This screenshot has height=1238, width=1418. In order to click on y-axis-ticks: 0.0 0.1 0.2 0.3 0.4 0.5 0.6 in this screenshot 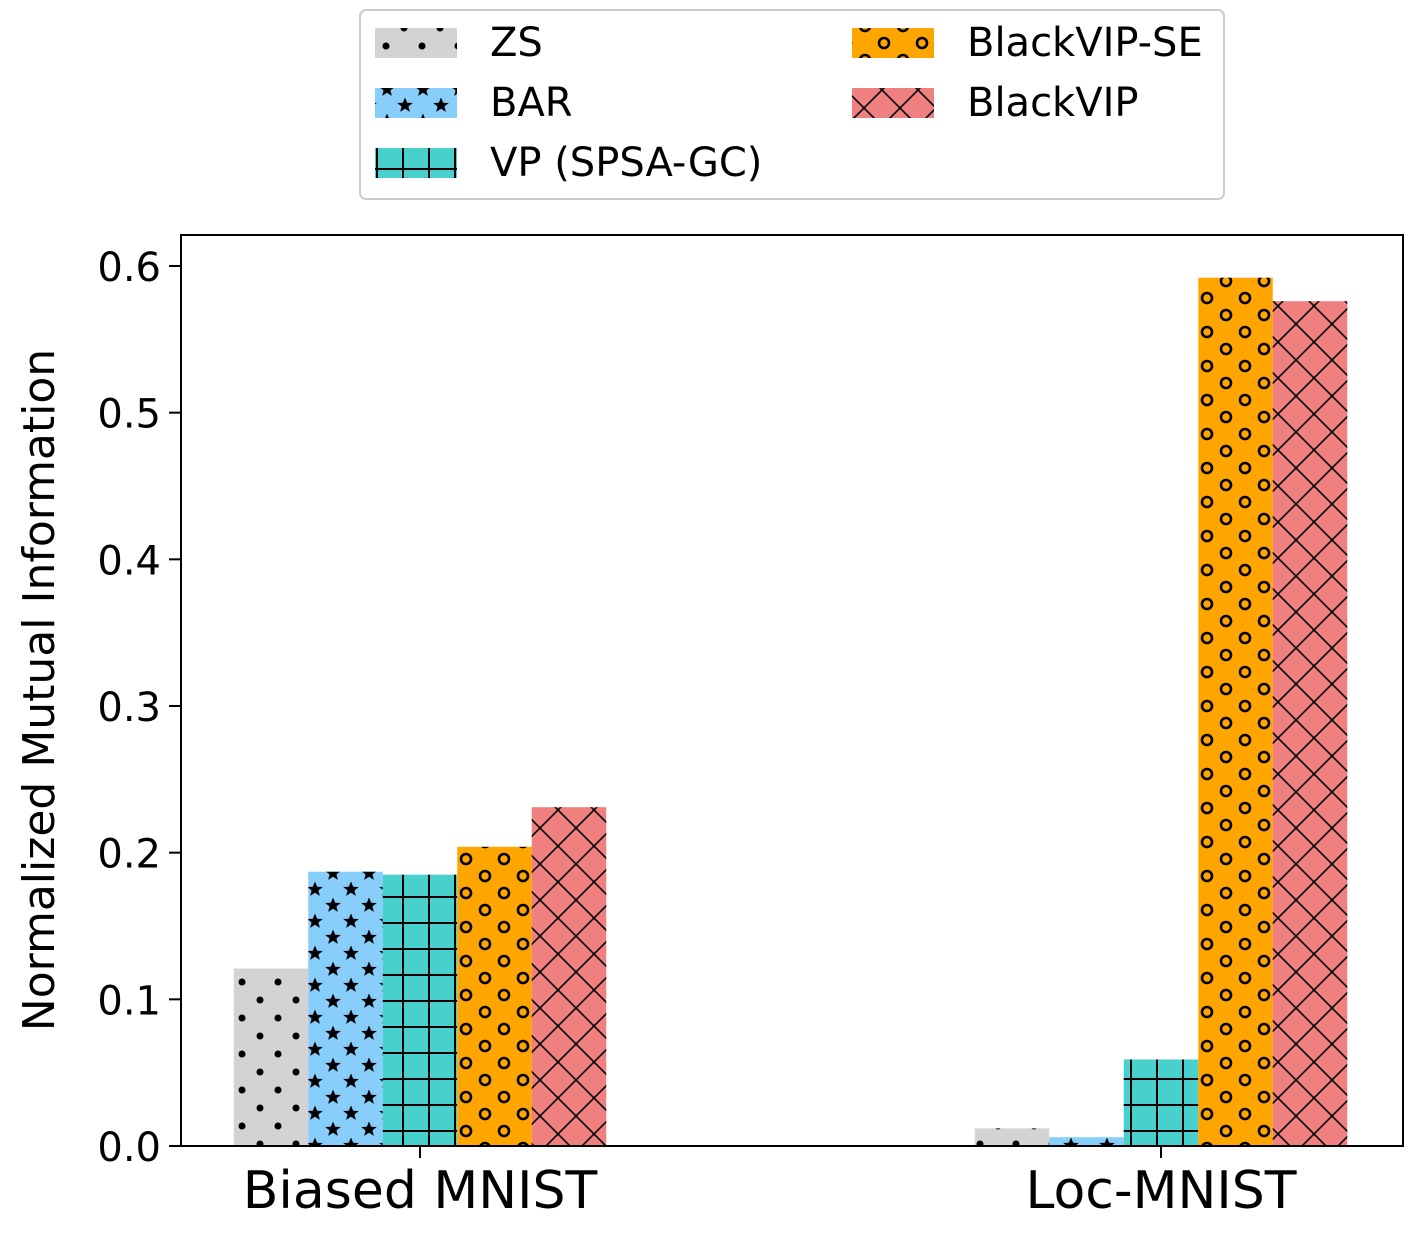, I will do `click(139, 708)`.